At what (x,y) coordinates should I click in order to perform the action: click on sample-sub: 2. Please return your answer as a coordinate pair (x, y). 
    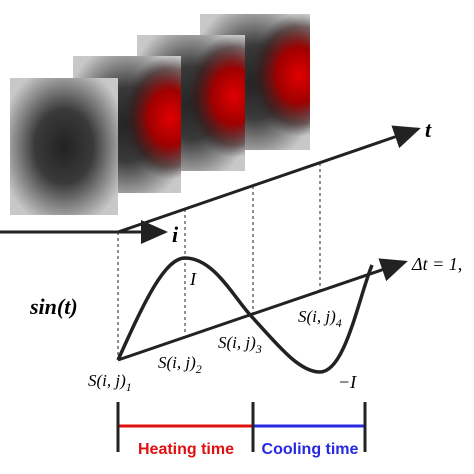
    Looking at the image, I should click on (199, 369).